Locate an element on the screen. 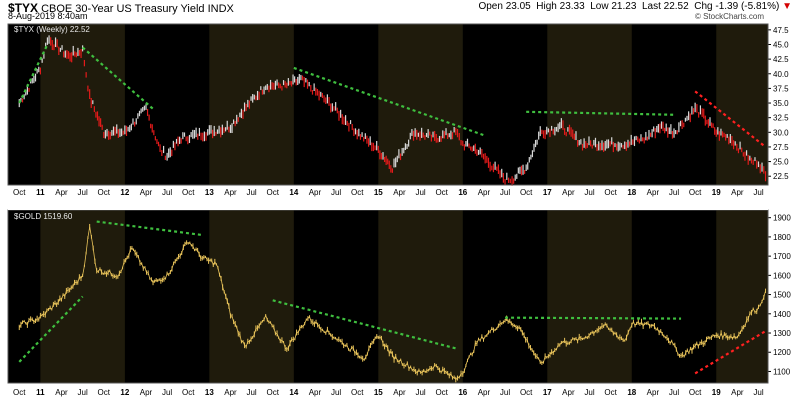 This screenshot has width=800, height=400. y-tick-label: 35.0 is located at coordinates (781, 103).